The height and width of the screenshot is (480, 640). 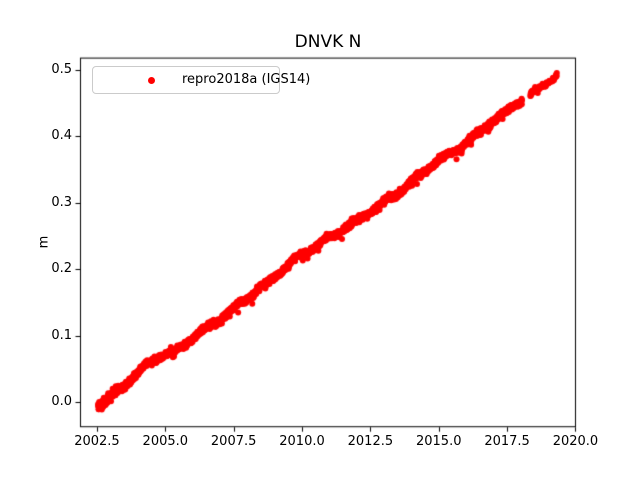 I want to click on x-tick-label: 2017.5, so click(x=507, y=442).